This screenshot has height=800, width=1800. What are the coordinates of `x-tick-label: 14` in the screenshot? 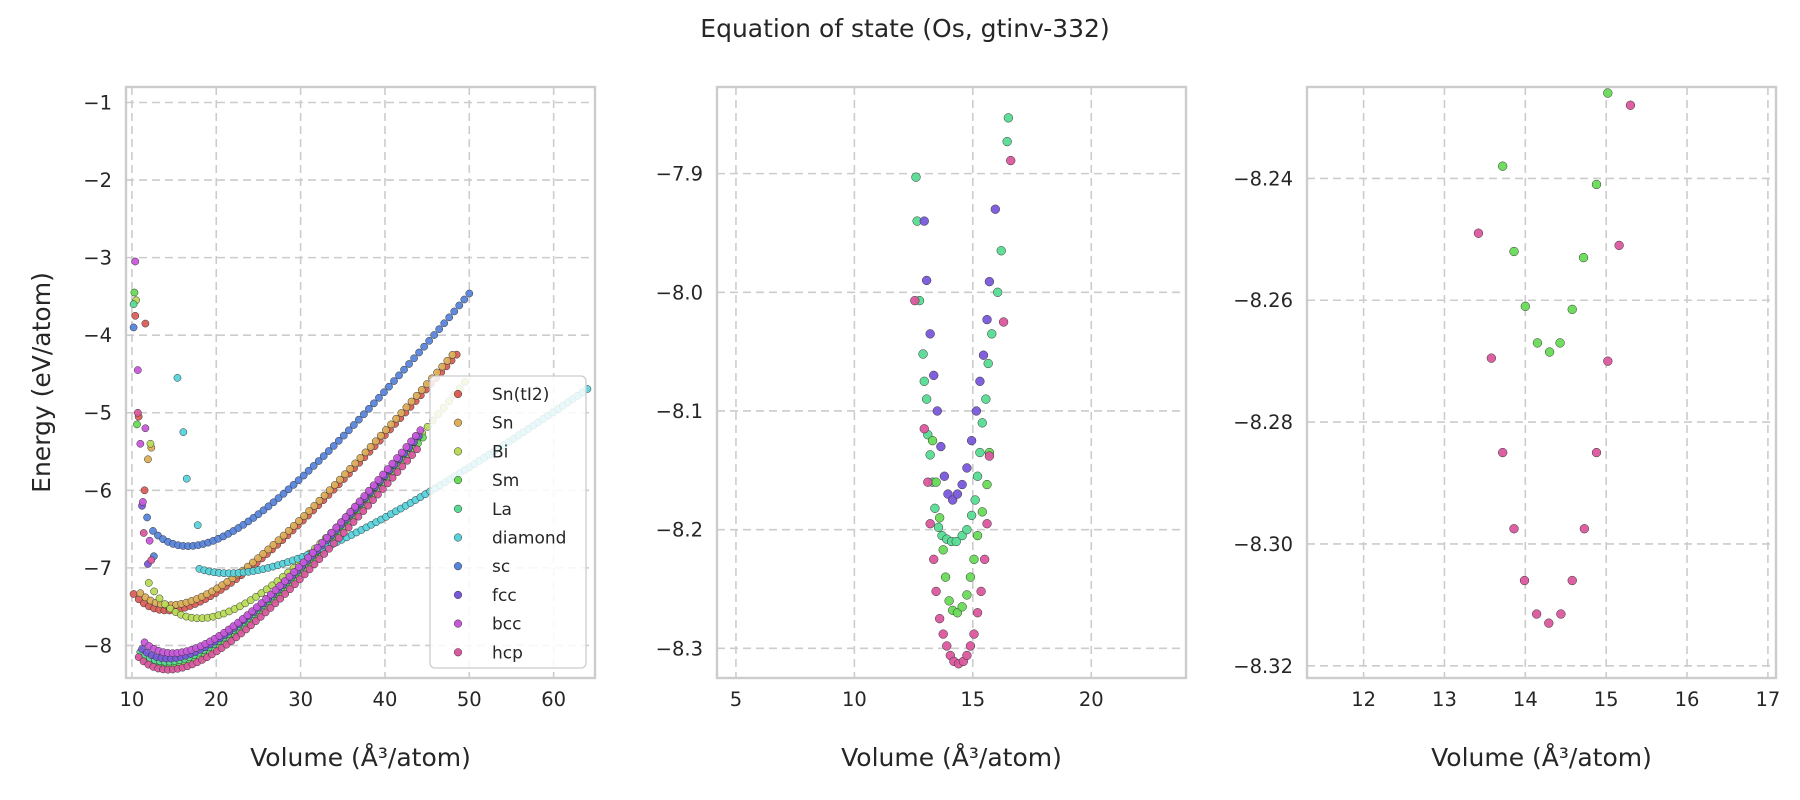 It's located at (1525, 699).